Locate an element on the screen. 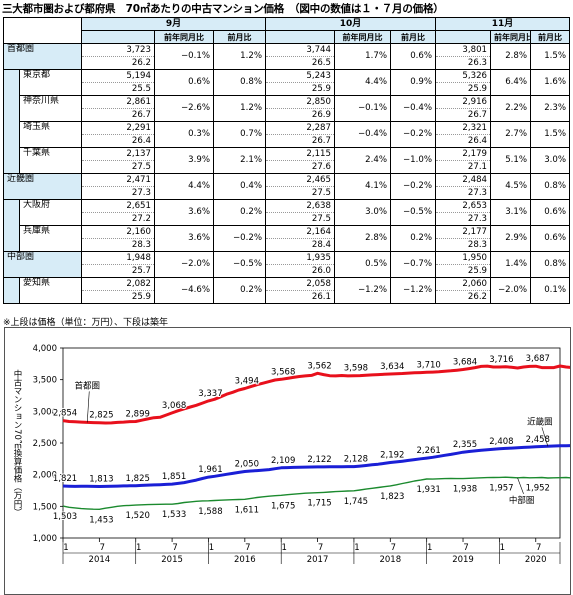 The width and height of the screenshot is (573, 595). y-tick-label: 2,000 is located at coordinates (45, 476).